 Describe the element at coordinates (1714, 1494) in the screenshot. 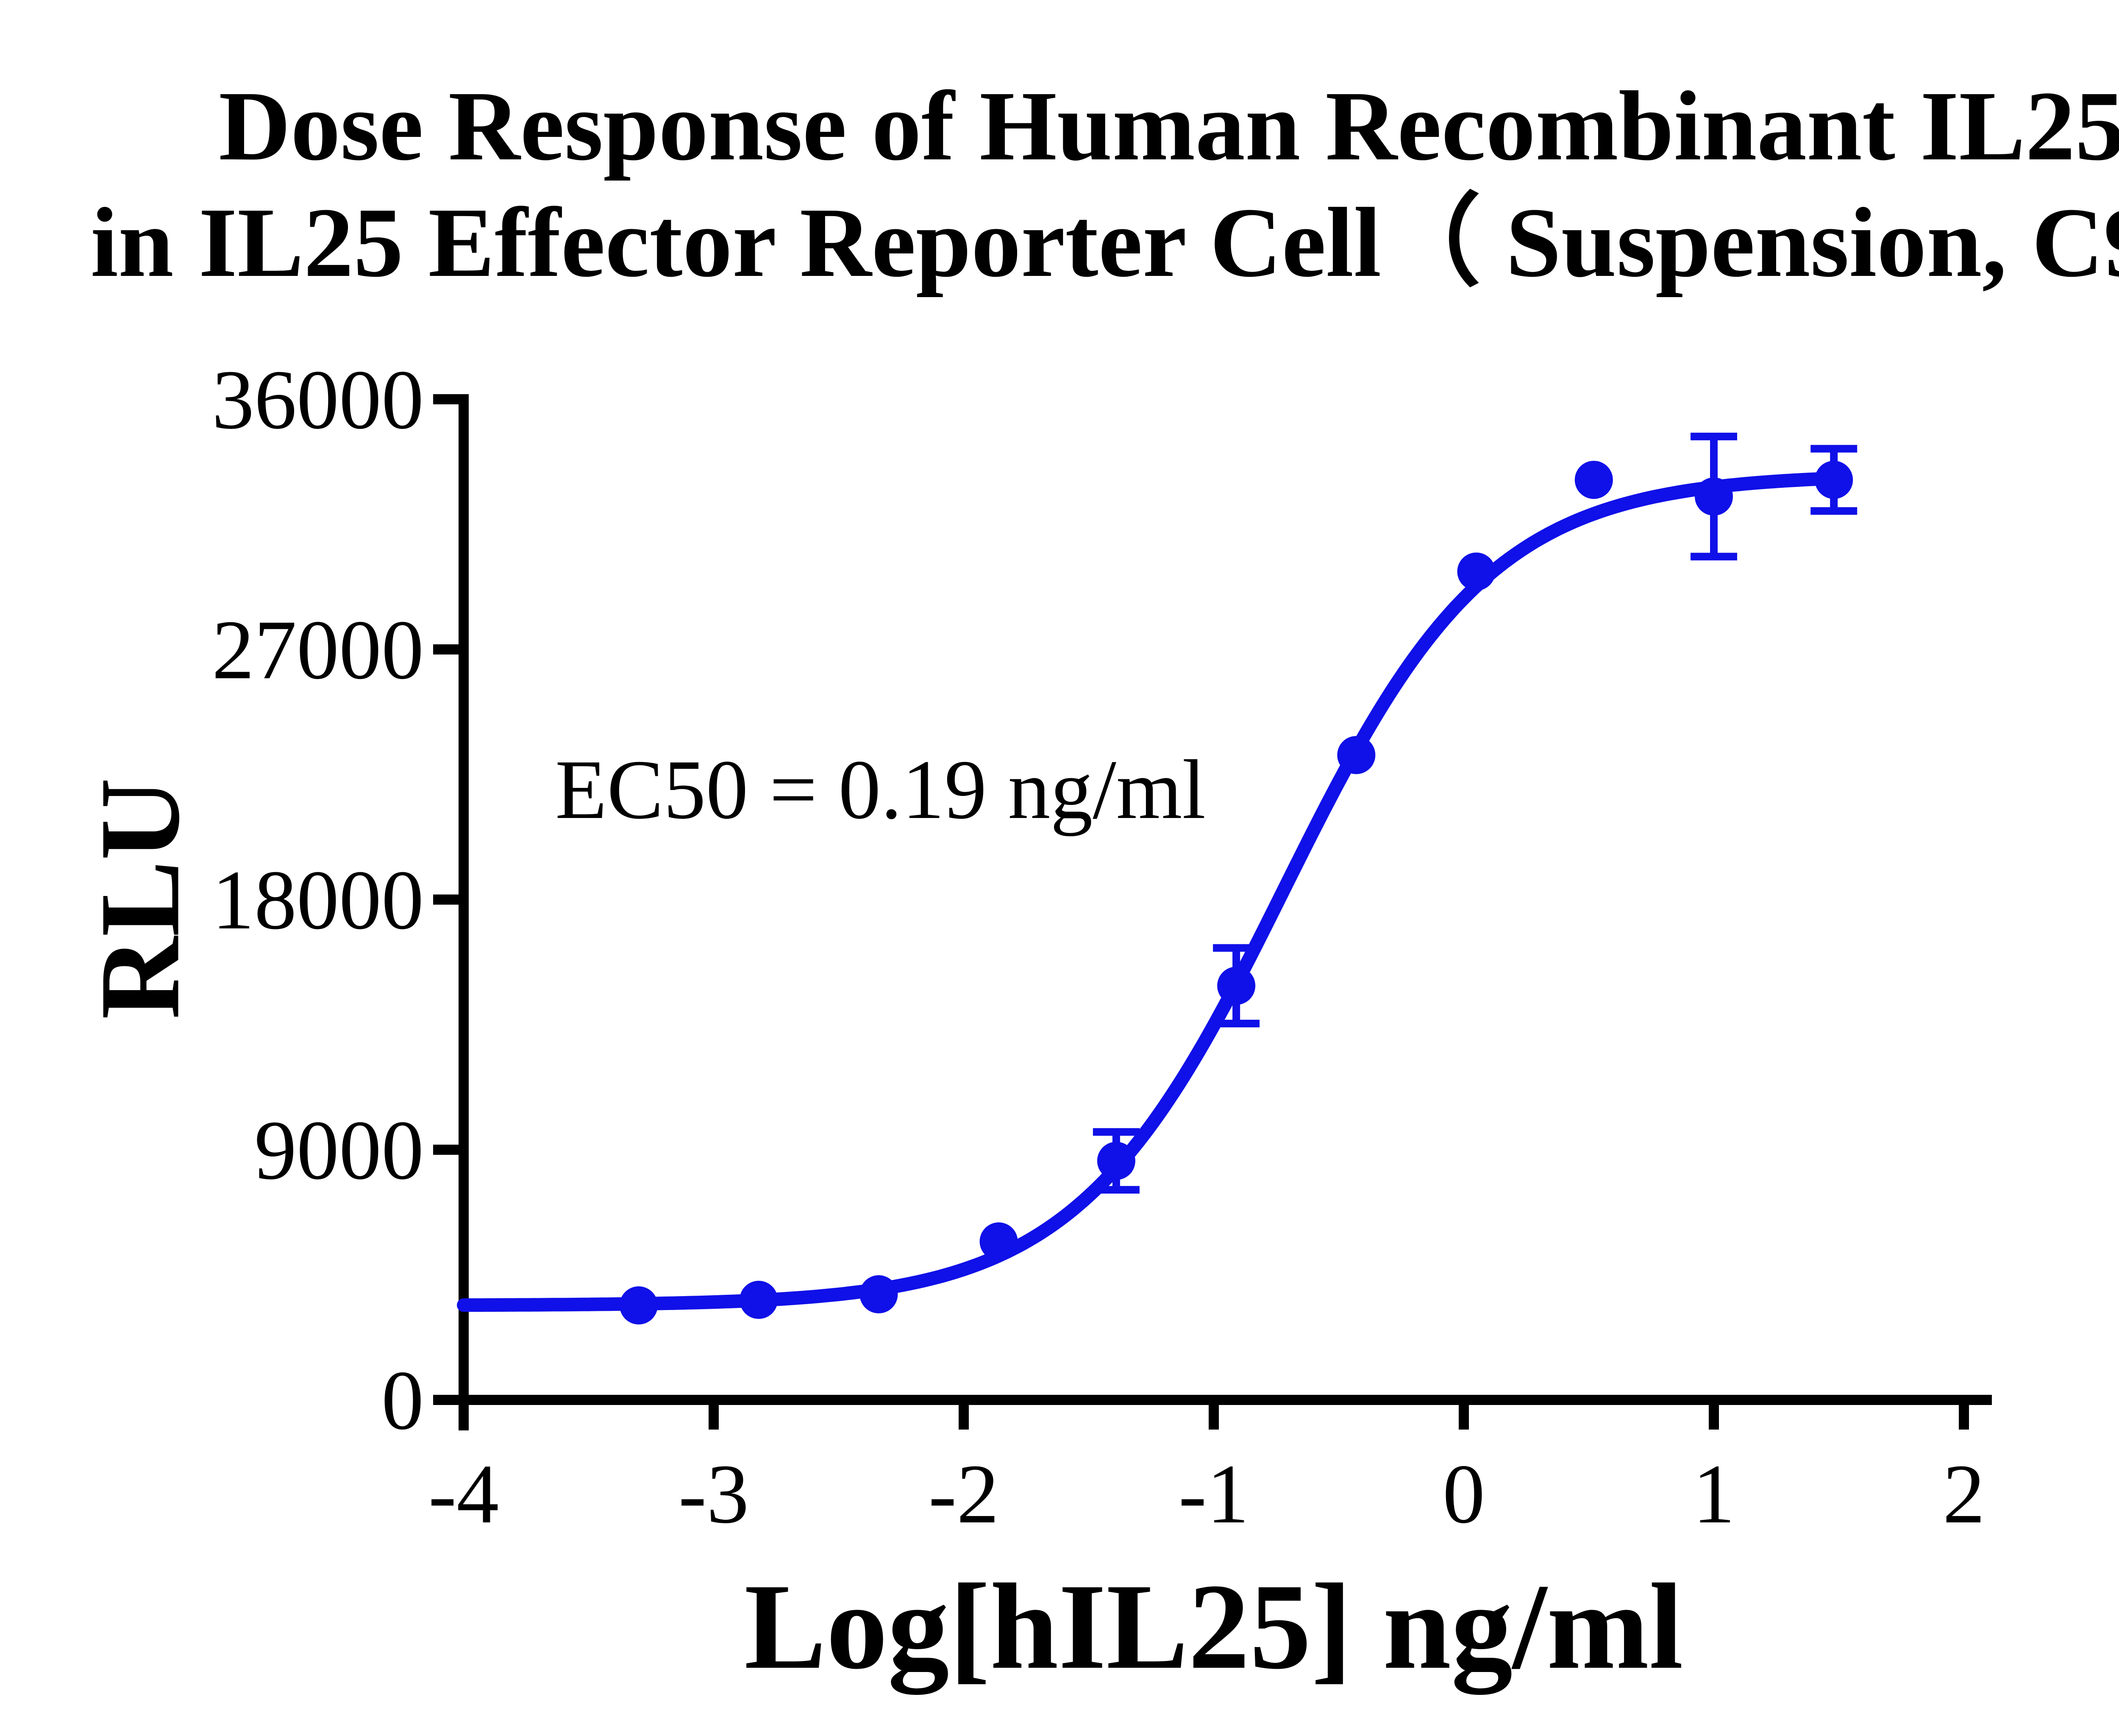

I see `x-tick-label: 1` at that location.